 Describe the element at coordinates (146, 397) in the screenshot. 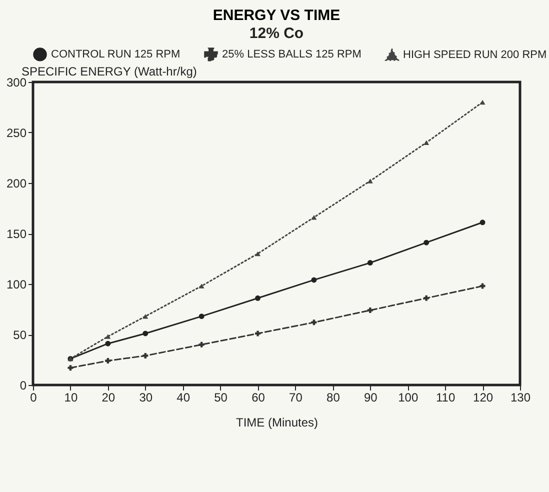

I see `x-tick-label: 30` at that location.